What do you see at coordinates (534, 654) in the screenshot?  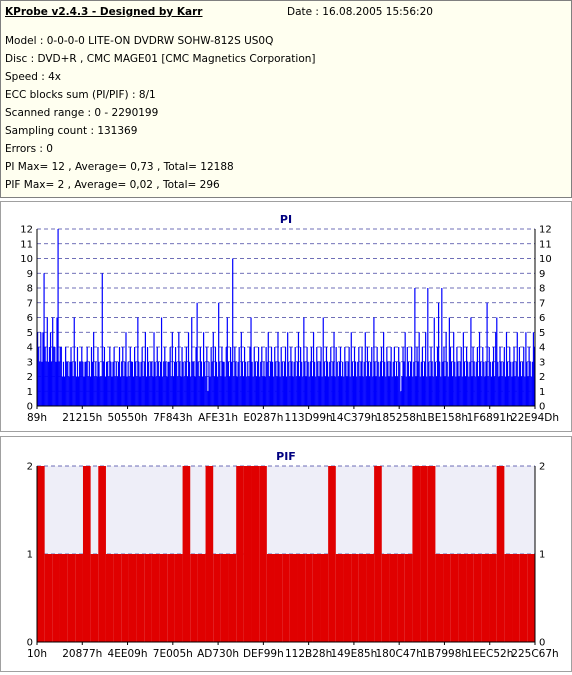 I see `x-tick-label: 225C67h` at bounding box center [534, 654].